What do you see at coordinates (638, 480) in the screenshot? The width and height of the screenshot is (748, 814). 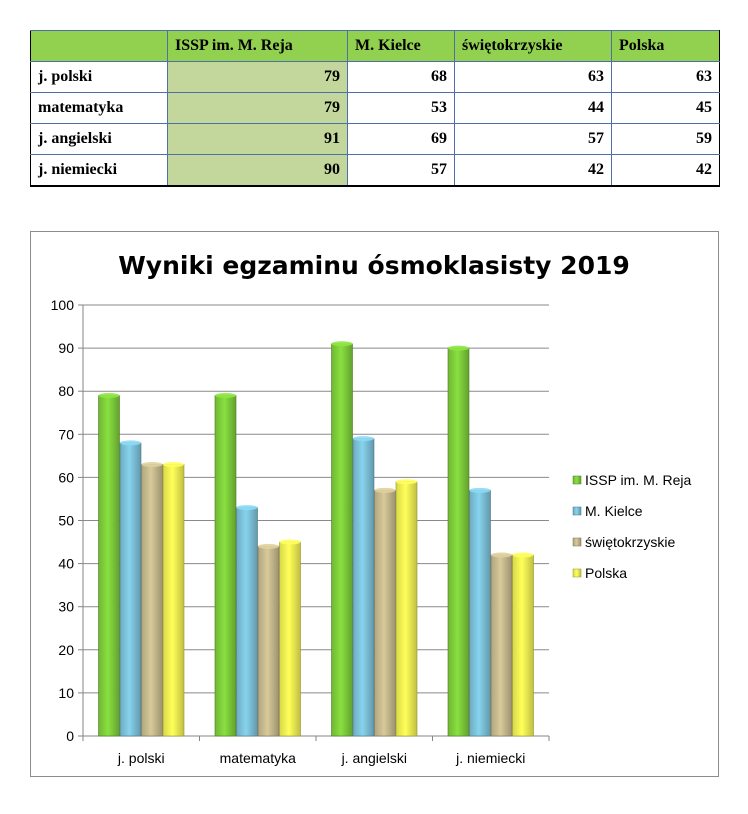 I see `legend-label: ISSP im. M. Reja` at bounding box center [638, 480].